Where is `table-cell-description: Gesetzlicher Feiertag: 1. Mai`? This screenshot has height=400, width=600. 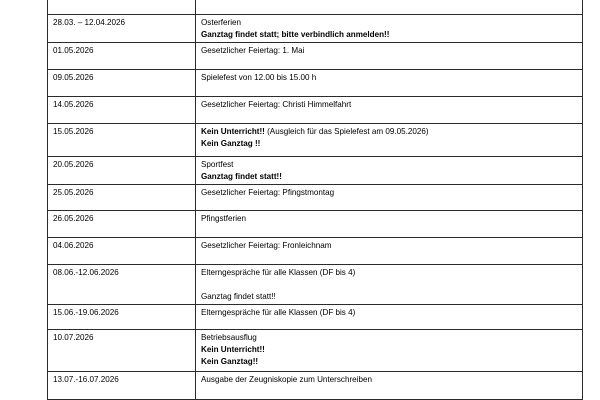 table-cell-description: Gesetzlicher Feiertag: 1. Mai is located at coordinates (389, 56).